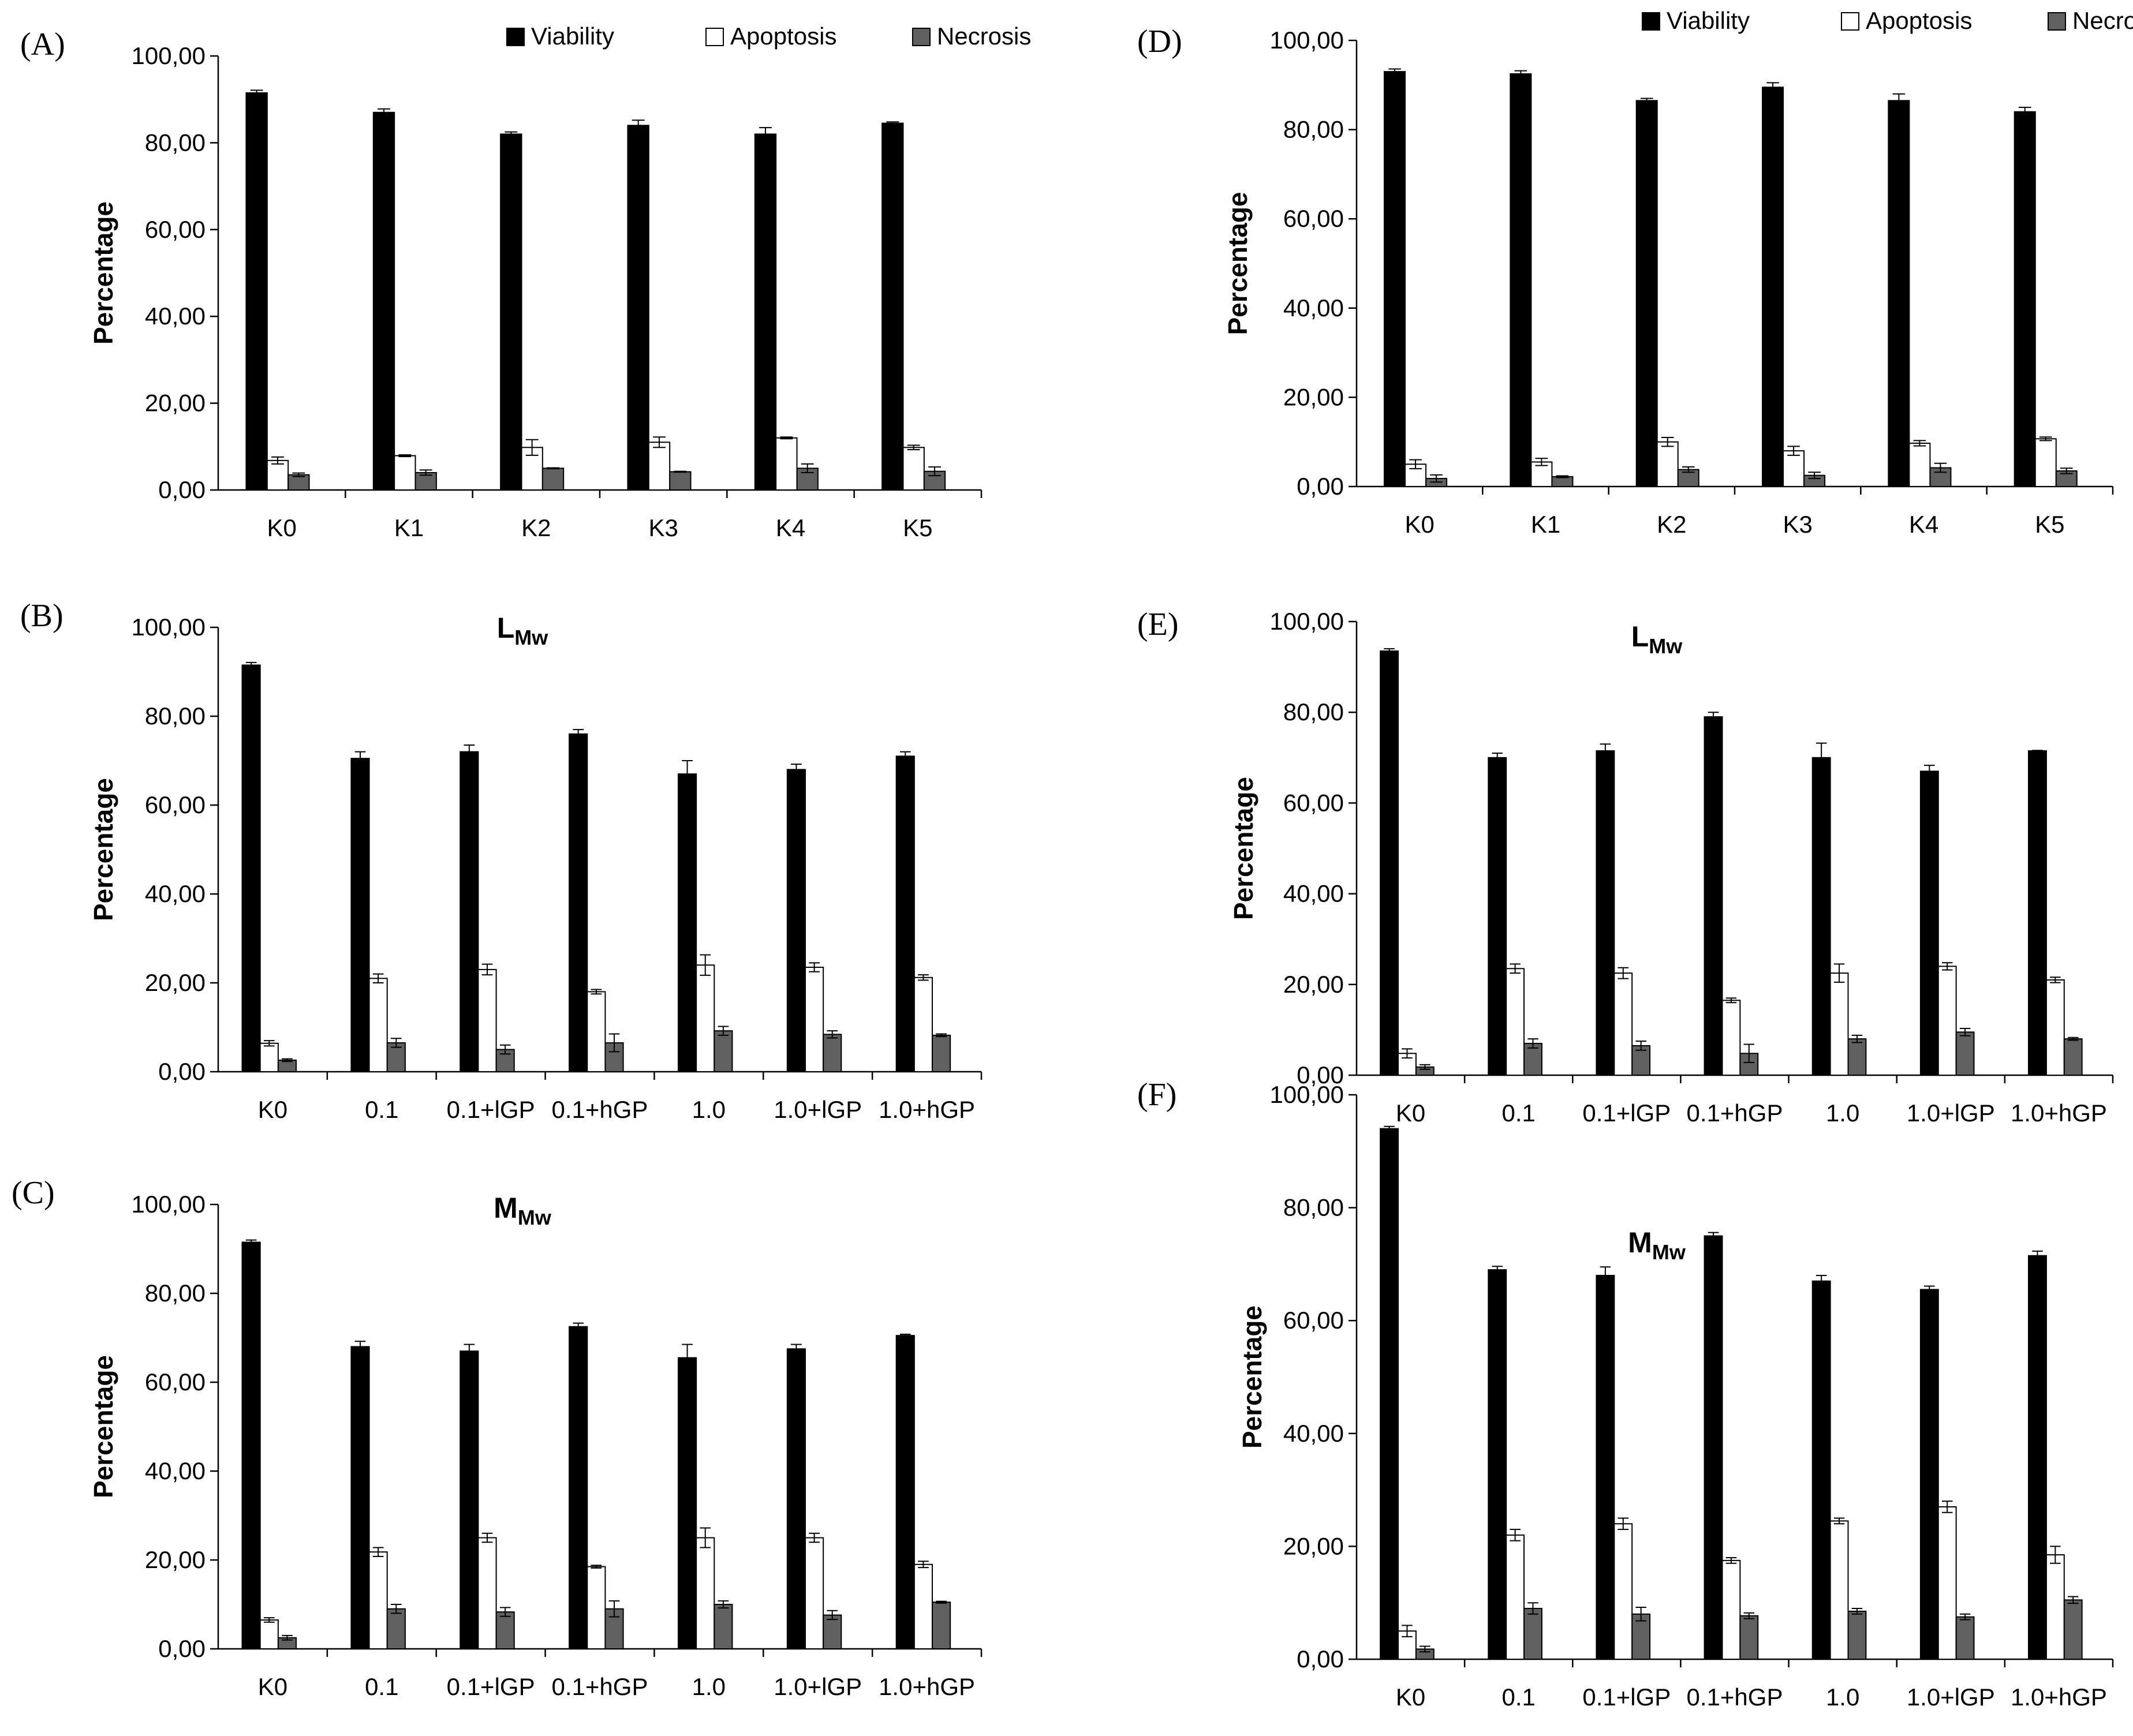 The height and width of the screenshot is (1736, 2133). What do you see at coordinates (578, 1487) in the screenshot?
I see `bar-viability-0.1+hGP` at bounding box center [578, 1487].